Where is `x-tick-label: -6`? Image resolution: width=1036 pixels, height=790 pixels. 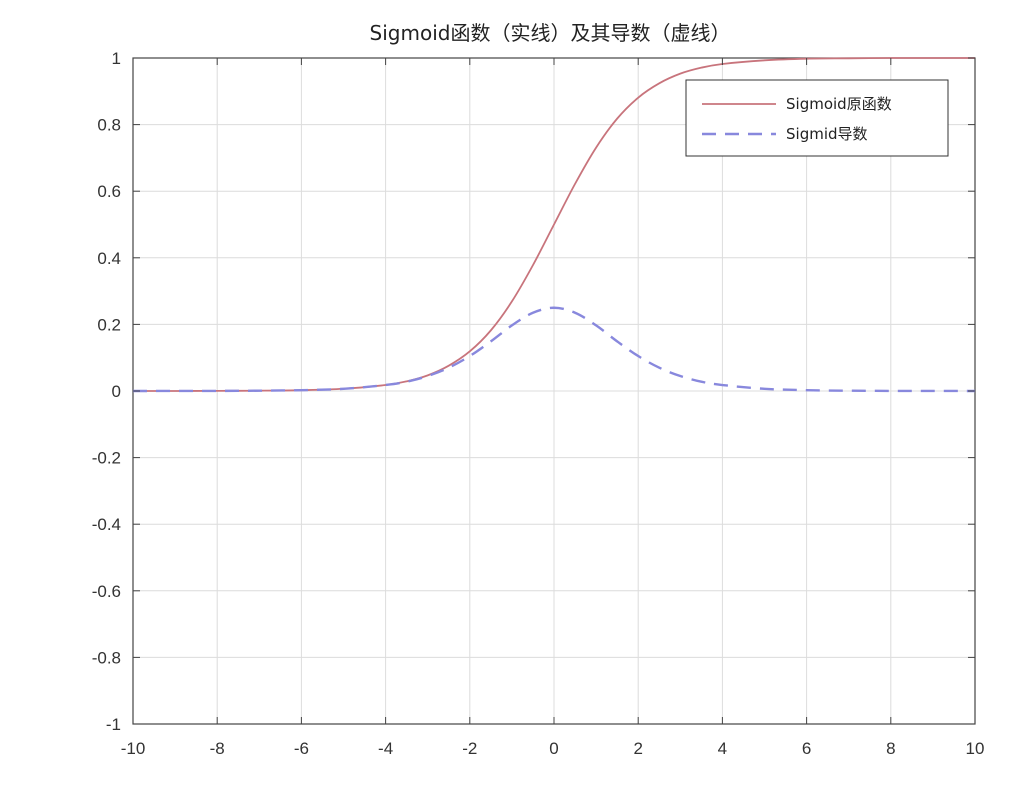
x-tick-label: -6 is located at coordinates (301, 748).